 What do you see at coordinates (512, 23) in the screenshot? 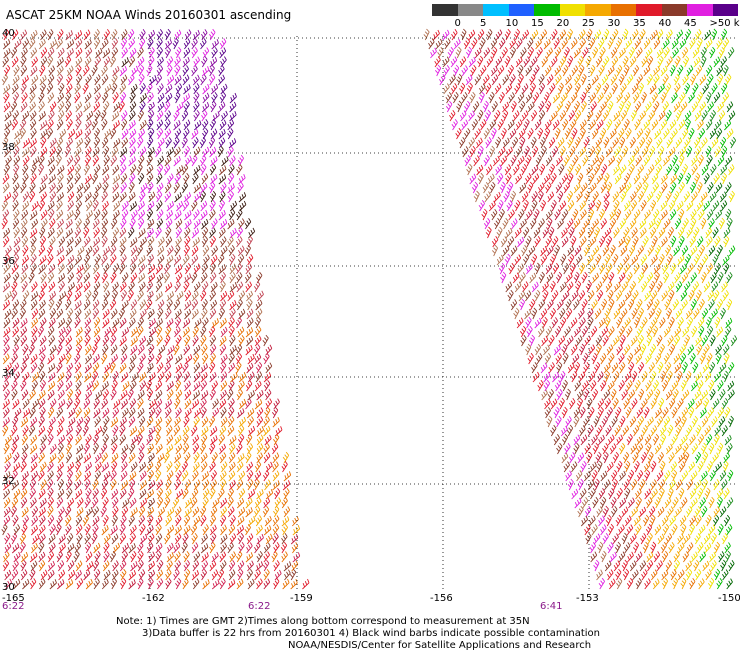
I see `legend-label-2: 10` at bounding box center [512, 23].